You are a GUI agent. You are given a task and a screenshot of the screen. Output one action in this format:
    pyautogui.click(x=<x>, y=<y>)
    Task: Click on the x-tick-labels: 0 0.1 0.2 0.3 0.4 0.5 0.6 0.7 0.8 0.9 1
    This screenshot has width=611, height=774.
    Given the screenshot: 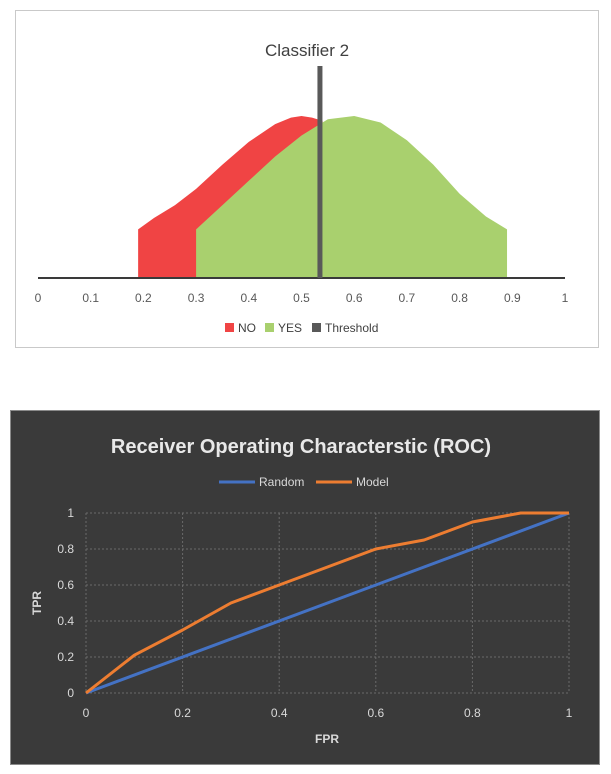 What is the action you would take?
    pyautogui.click(x=302, y=298)
    